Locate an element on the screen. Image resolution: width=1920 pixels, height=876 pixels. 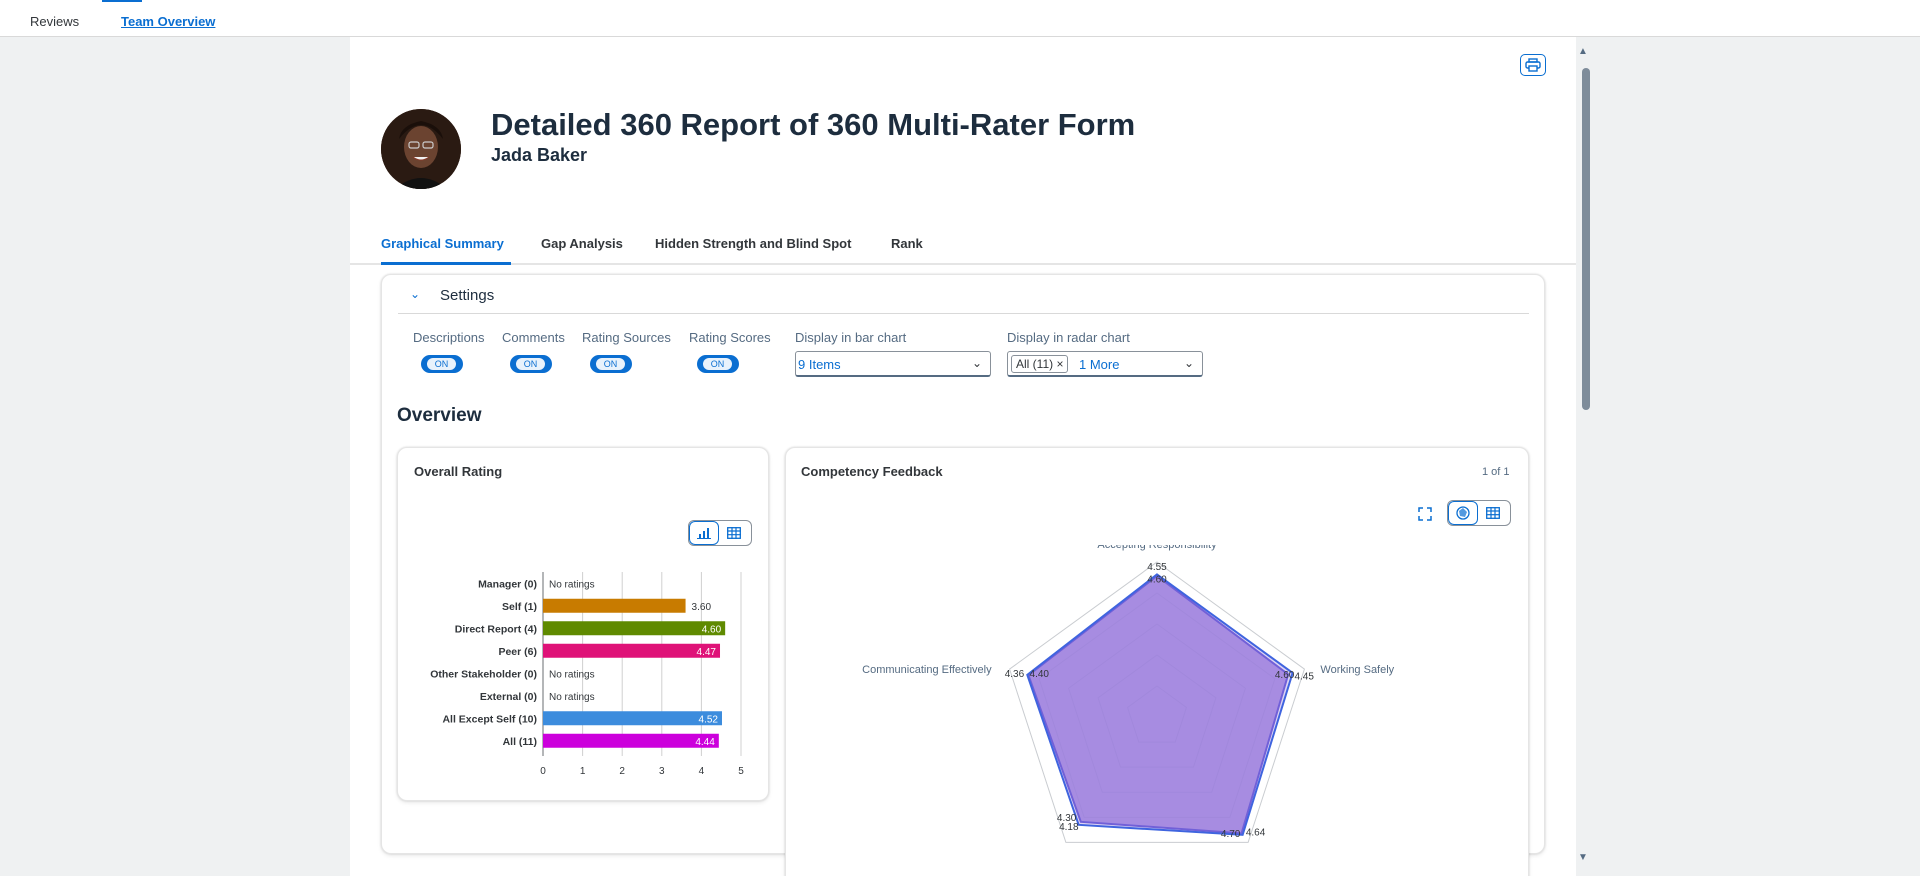
page-count: 1 of 1 is located at coordinates (1496, 472).